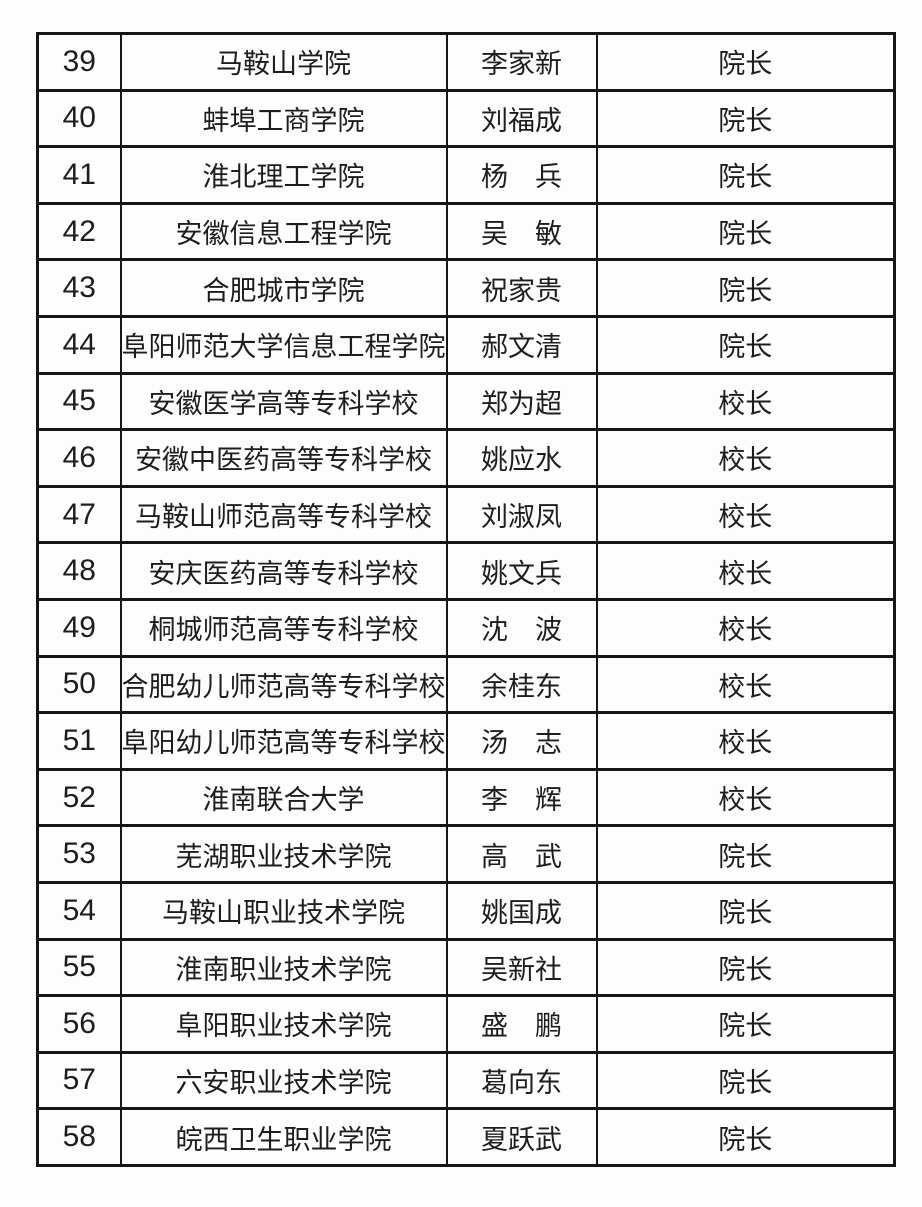  What do you see at coordinates (521, 231) in the screenshot?
I see `cell-name: 吴 敏` at bounding box center [521, 231].